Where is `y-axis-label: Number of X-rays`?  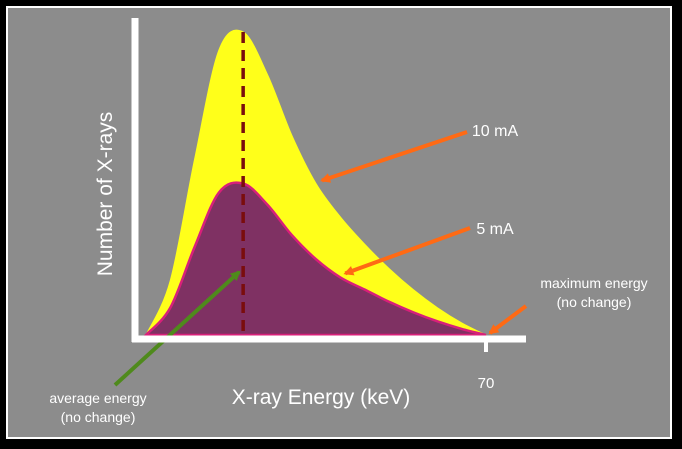 y-axis-label: Number of X-rays is located at coordinates (105, 194).